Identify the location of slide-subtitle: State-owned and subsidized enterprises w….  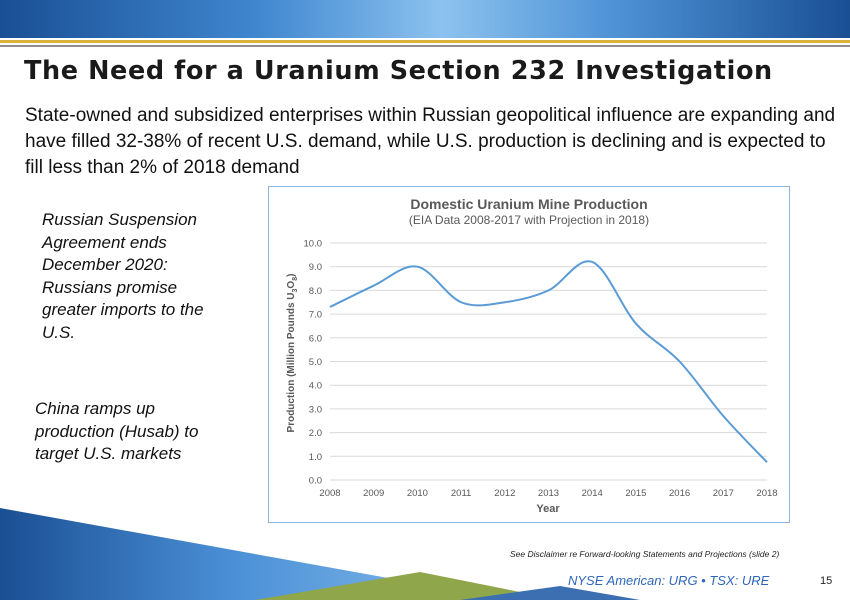
(430, 141).